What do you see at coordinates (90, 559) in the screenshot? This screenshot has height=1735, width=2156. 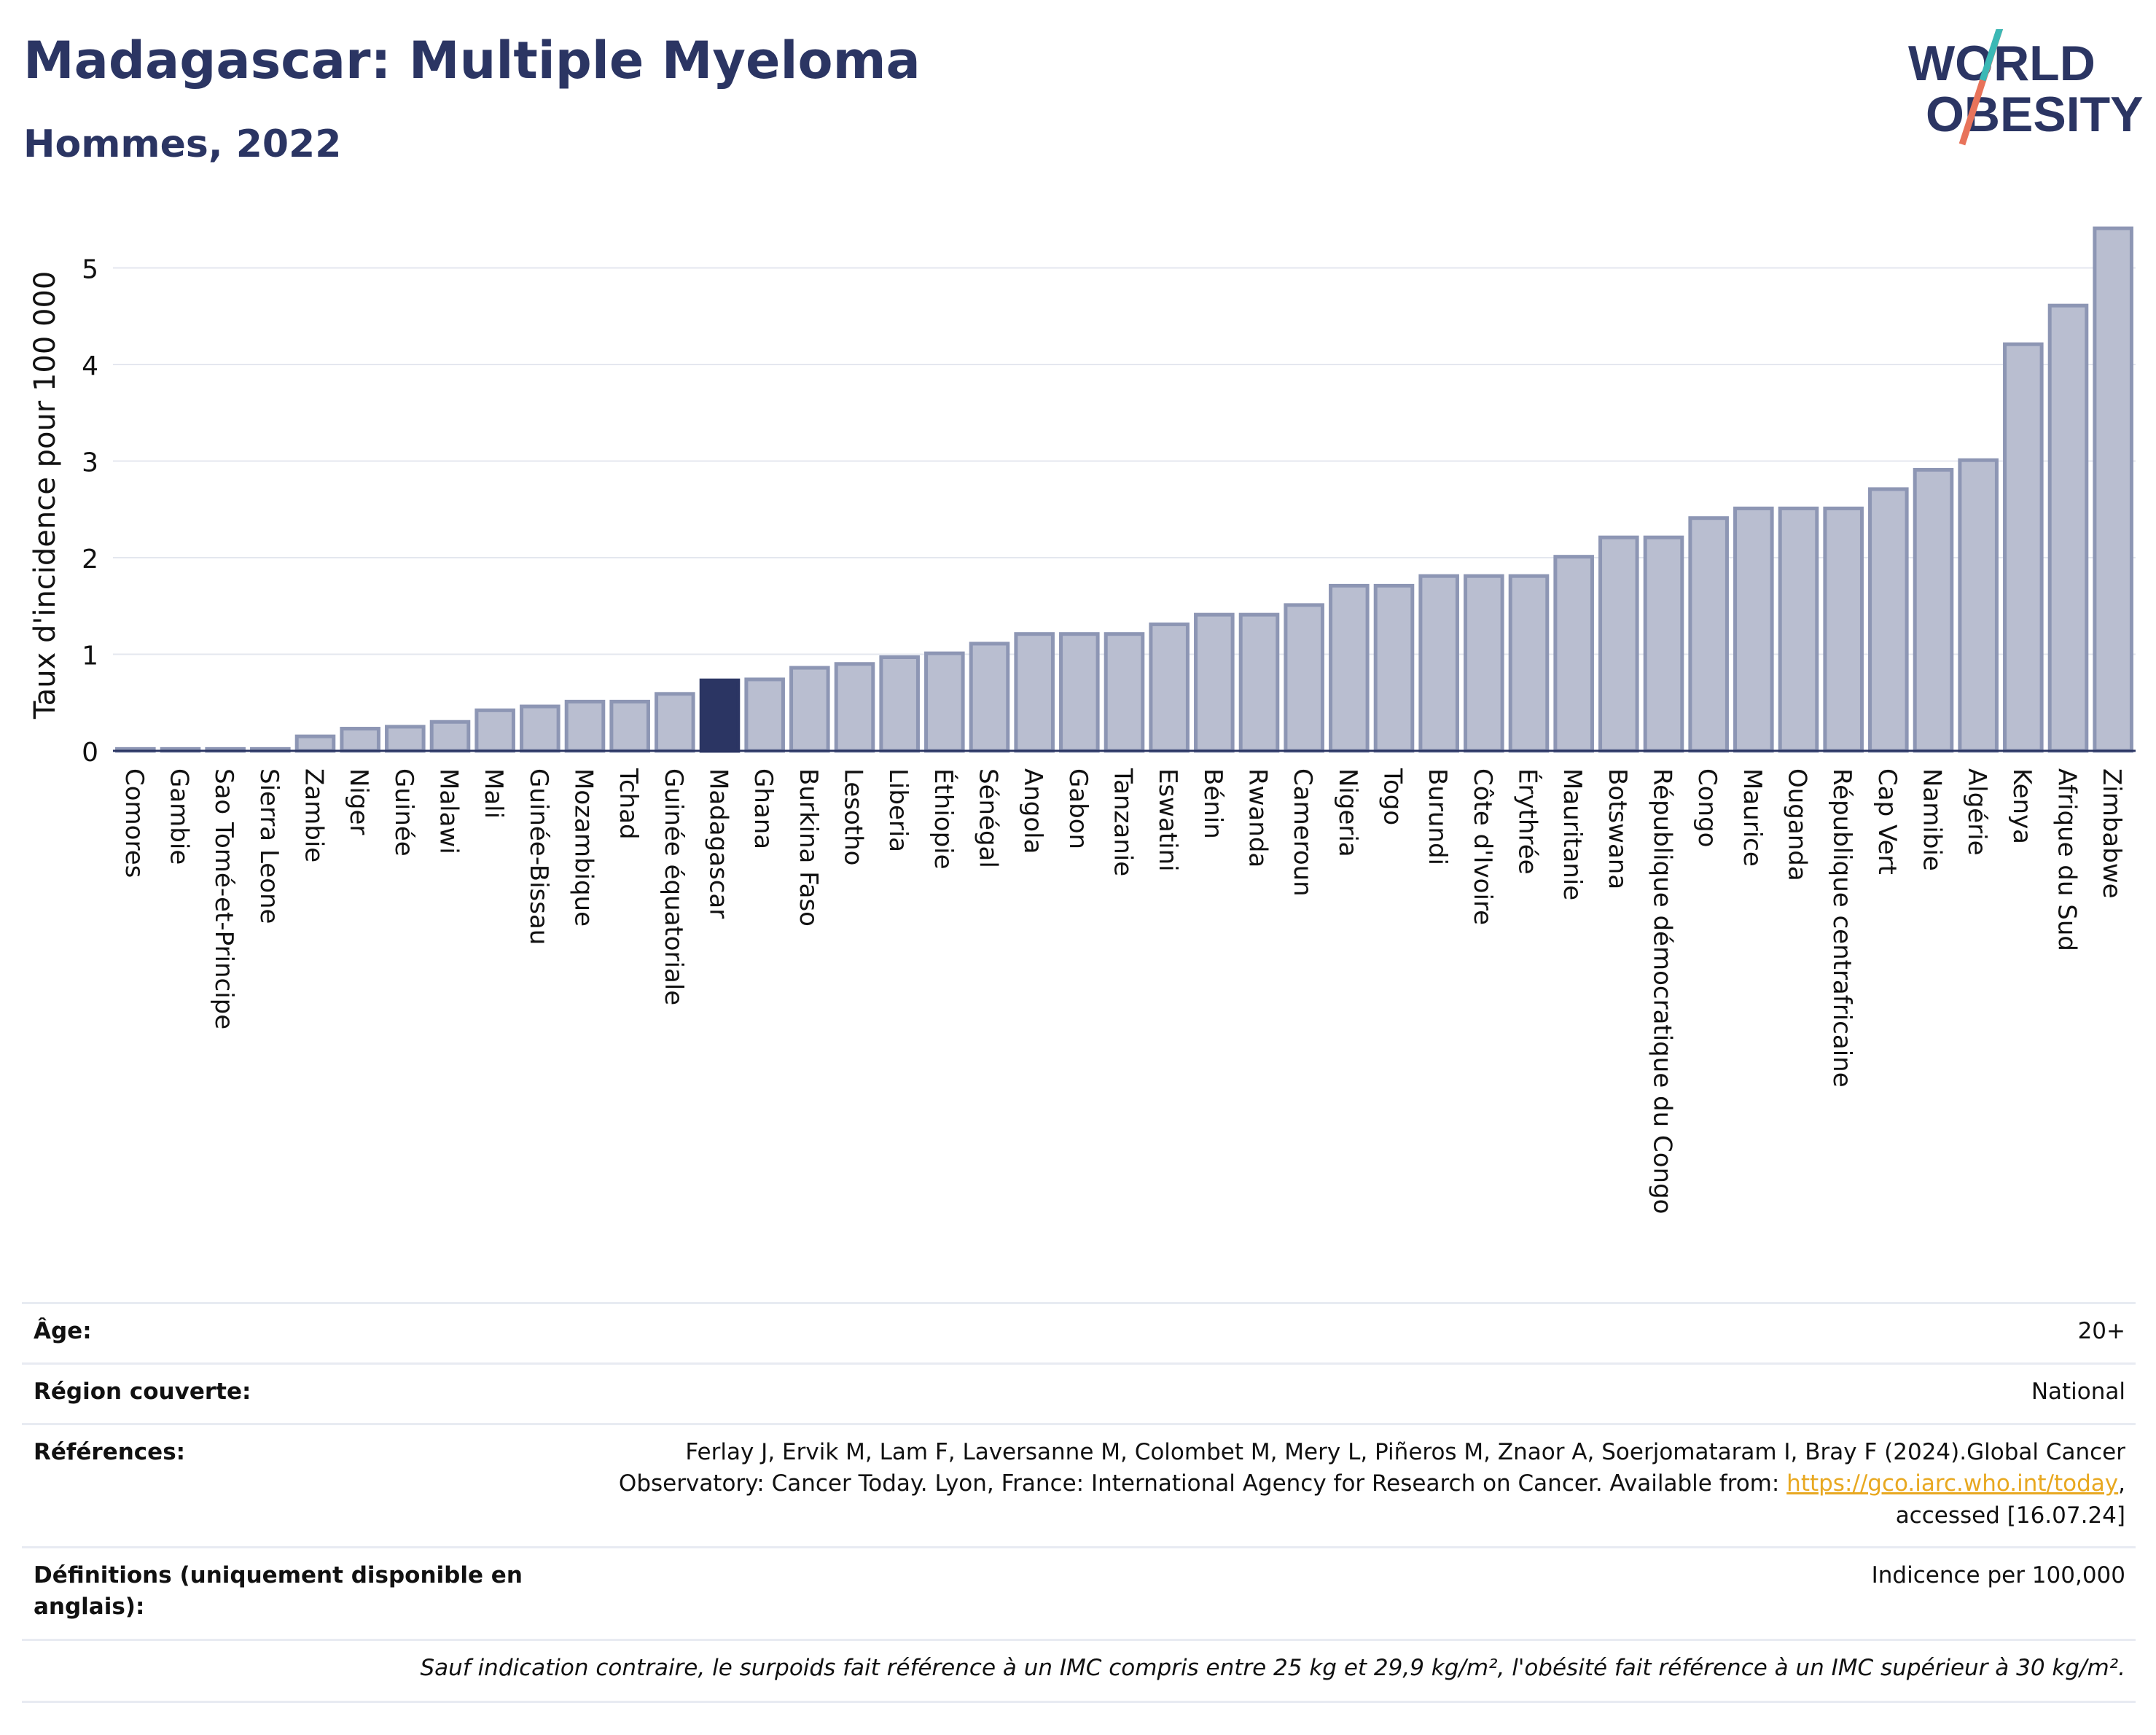 I see `y-tick-label: 2` at bounding box center [90, 559].